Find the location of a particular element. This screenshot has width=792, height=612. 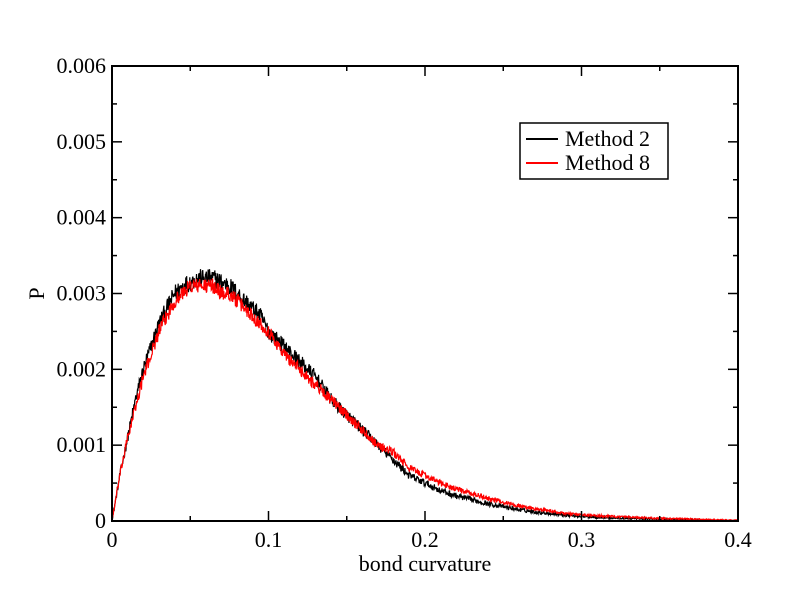

legend-label-method-2: Method 2 is located at coordinates (607, 138).